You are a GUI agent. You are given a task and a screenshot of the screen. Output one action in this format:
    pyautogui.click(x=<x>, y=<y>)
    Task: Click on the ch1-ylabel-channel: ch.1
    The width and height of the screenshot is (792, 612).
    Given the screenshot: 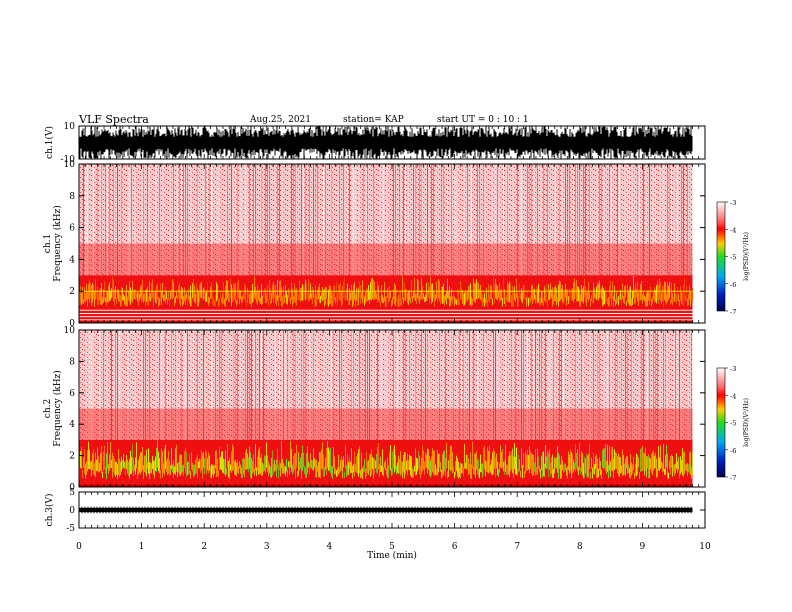 What is the action you would take?
    pyautogui.click(x=48, y=243)
    